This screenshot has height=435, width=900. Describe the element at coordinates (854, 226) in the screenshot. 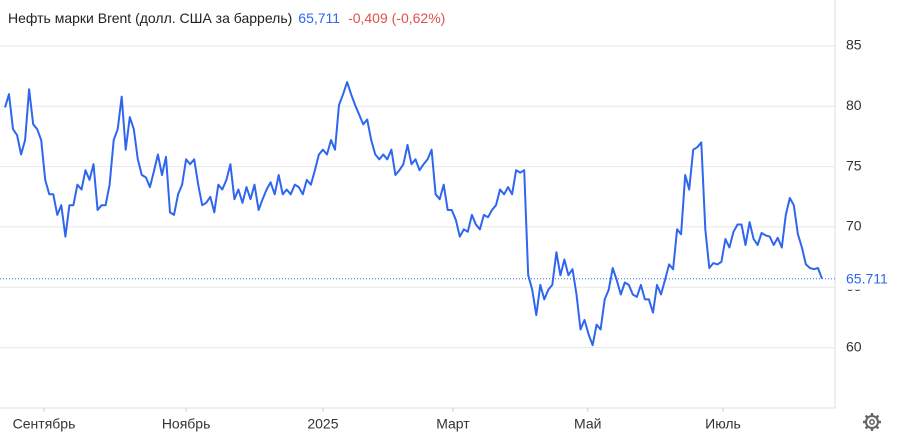

I see `y-tick-label: 70` at that location.